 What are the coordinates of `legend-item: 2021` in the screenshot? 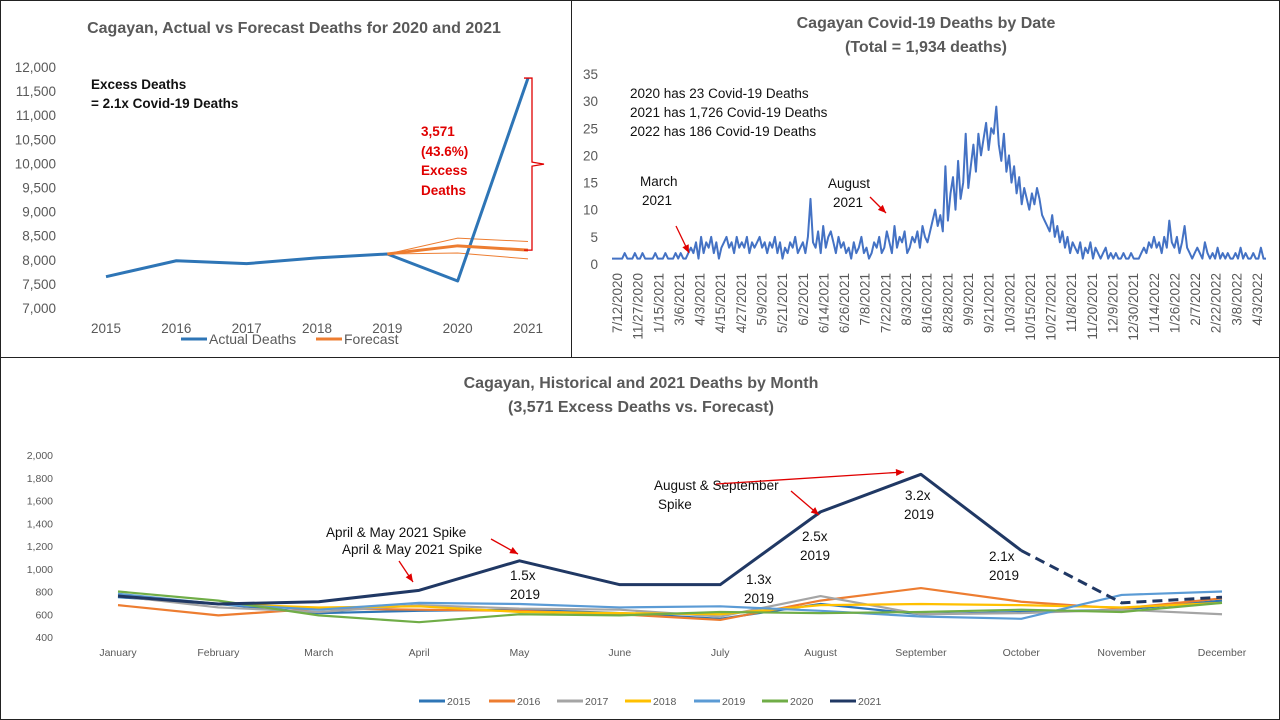 It's located at (856, 702).